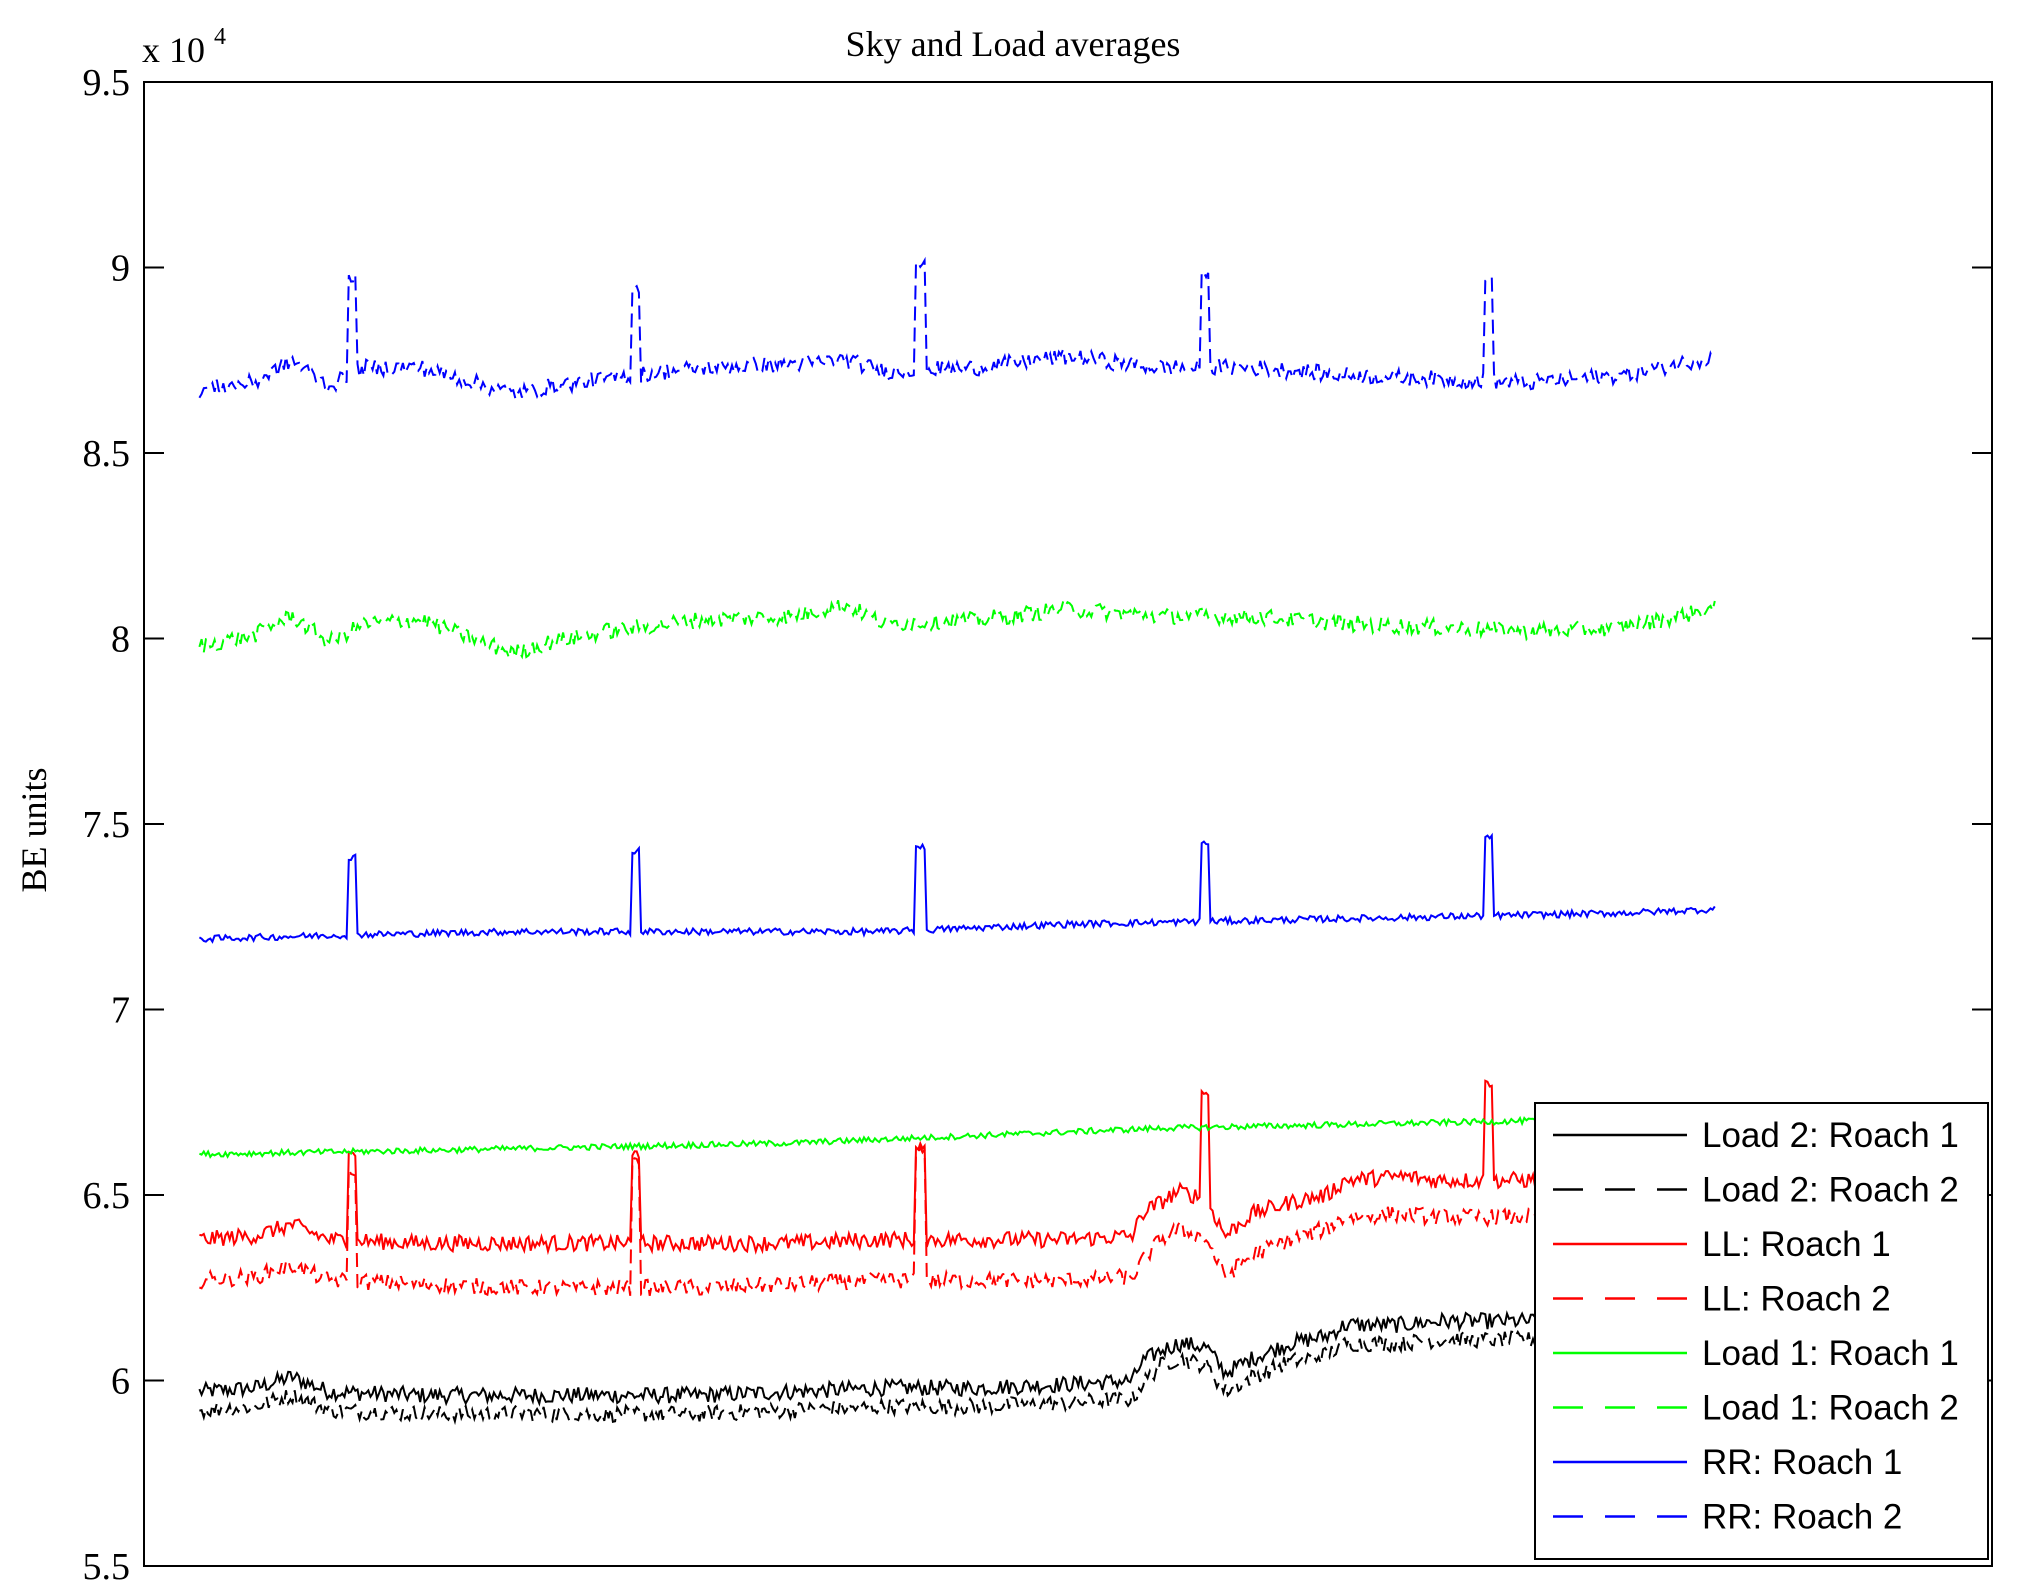 The image size is (2029, 1592). I want to click on y-tick-label: 7, so click(120, 1011).